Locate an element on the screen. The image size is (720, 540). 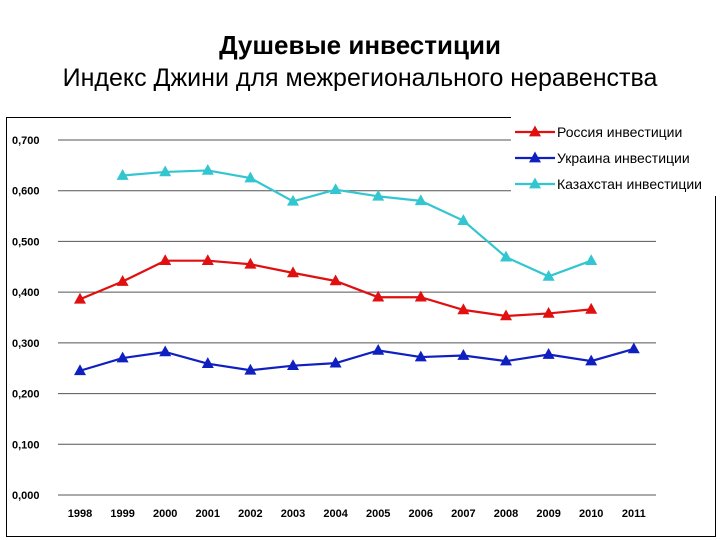
legend-entry: Украина инвестиции is located at coordinates (623, 158).